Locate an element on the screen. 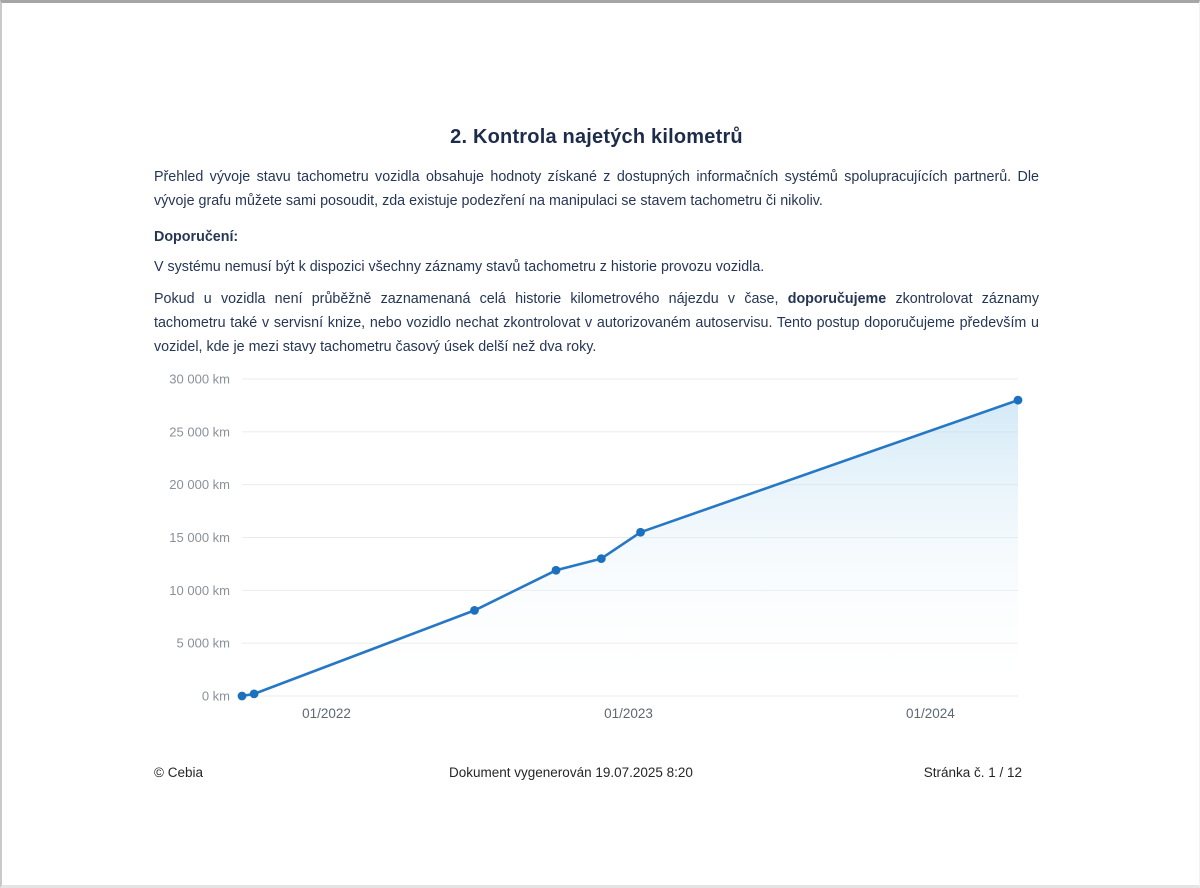 The image size is (1200, 888). y-tick-label: 0 km is located at coordinates (216, 696).